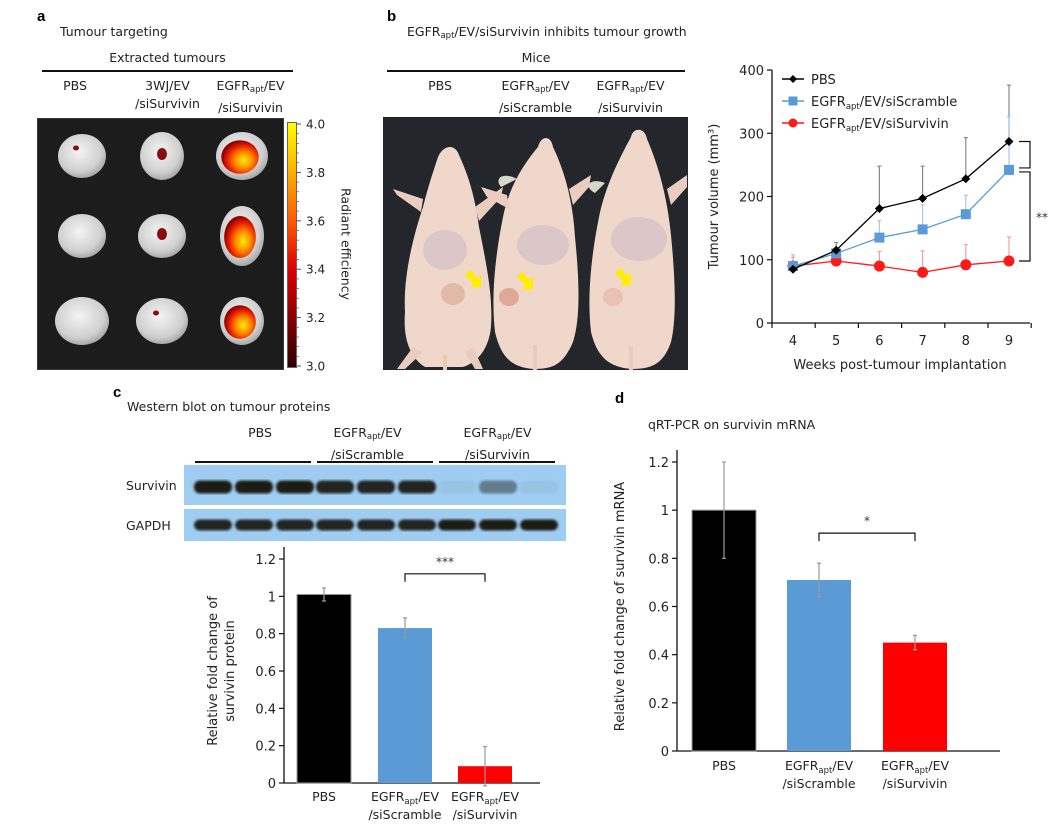  Describe the element at coordinates (966, 341) in the screenshot. I see `x-tick-label: 8` at that location.